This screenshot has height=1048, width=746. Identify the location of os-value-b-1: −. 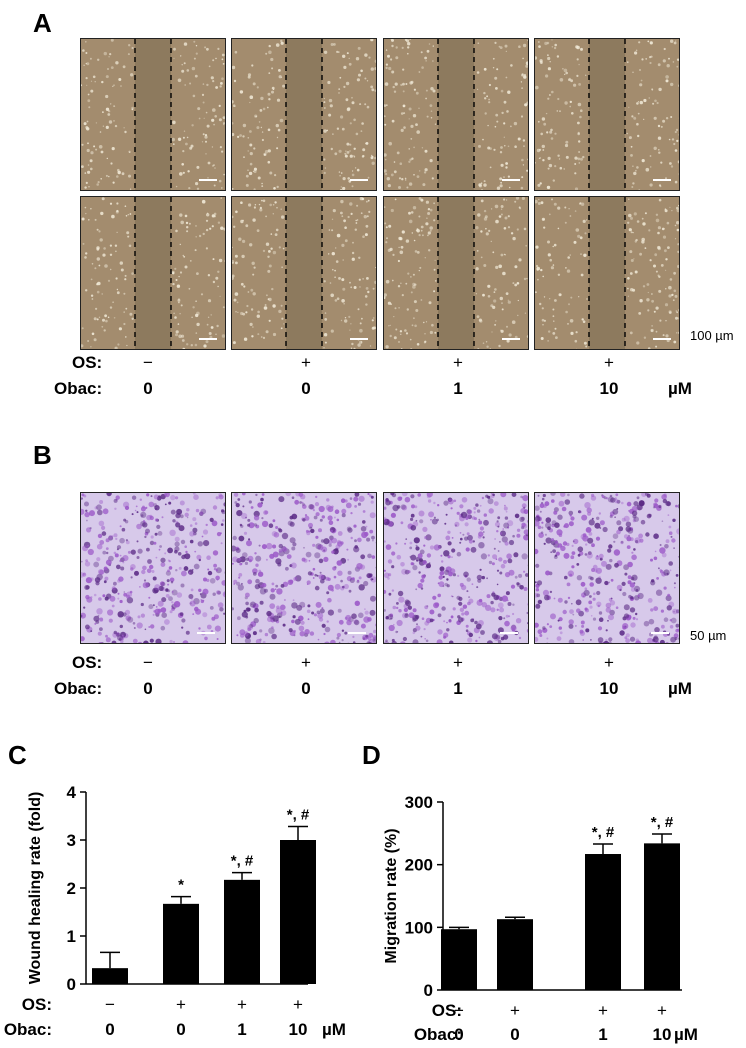
(148, 662).